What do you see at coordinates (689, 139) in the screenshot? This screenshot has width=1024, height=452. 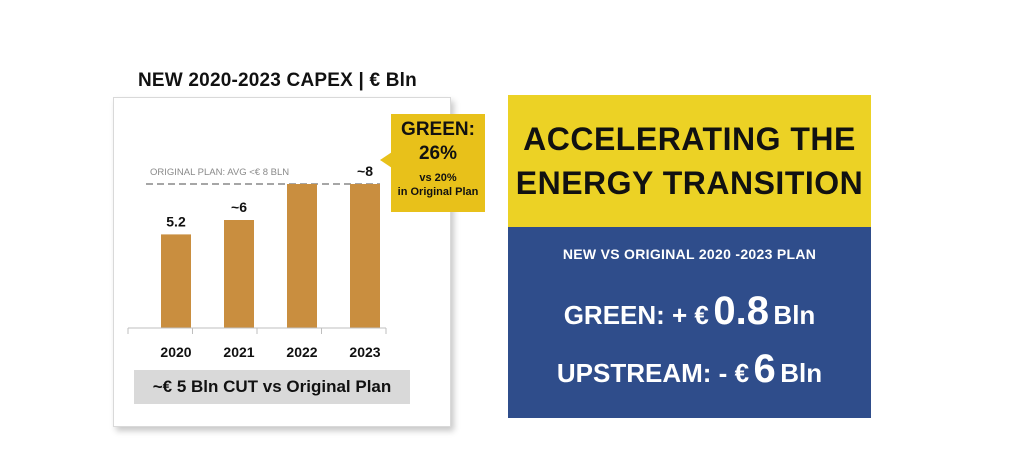 I see `headline-line-1: ACCELERATING THE` at bounding box center [689, 139].